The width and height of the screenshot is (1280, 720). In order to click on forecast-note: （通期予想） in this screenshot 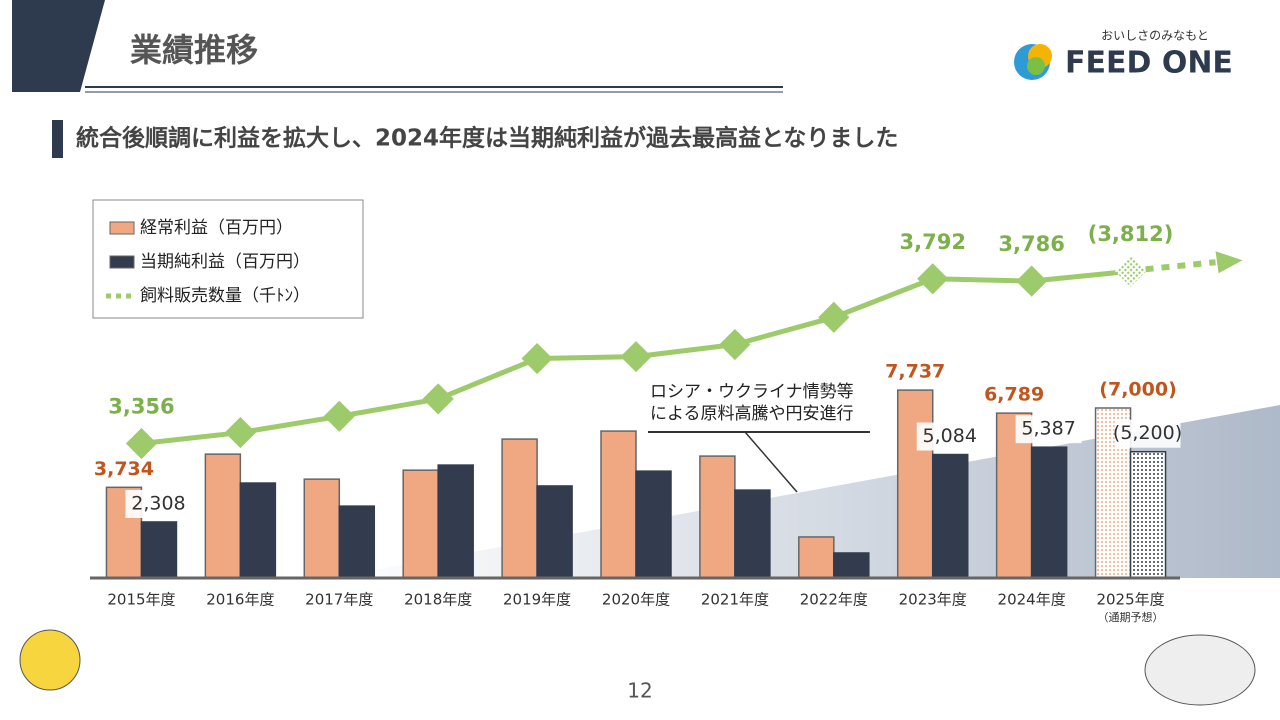, I will do `click(1131, 617)`.